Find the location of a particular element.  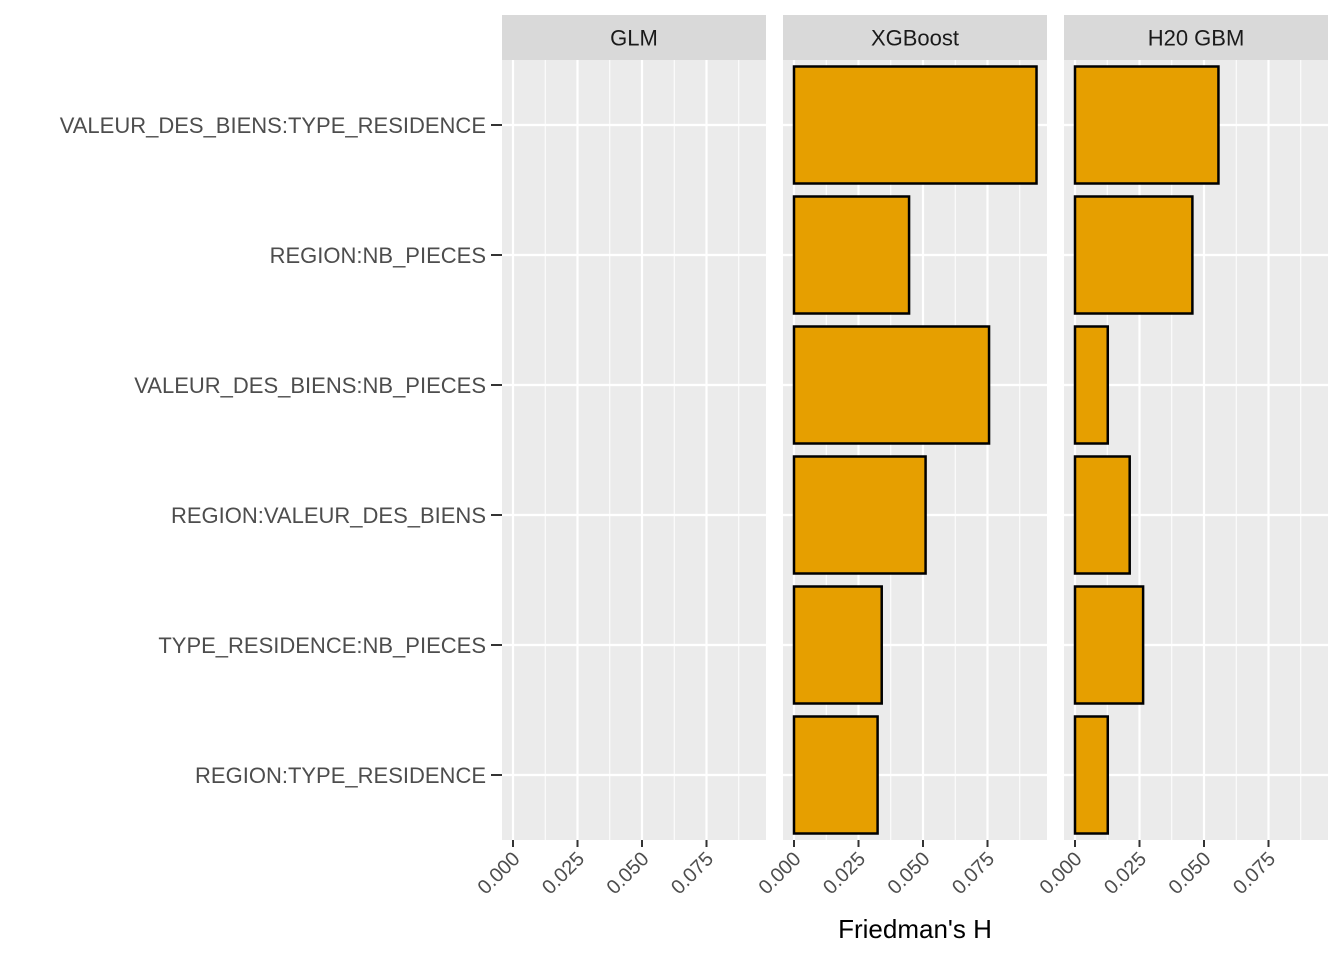

strip-xgboost is located at coordinates (915, 37).